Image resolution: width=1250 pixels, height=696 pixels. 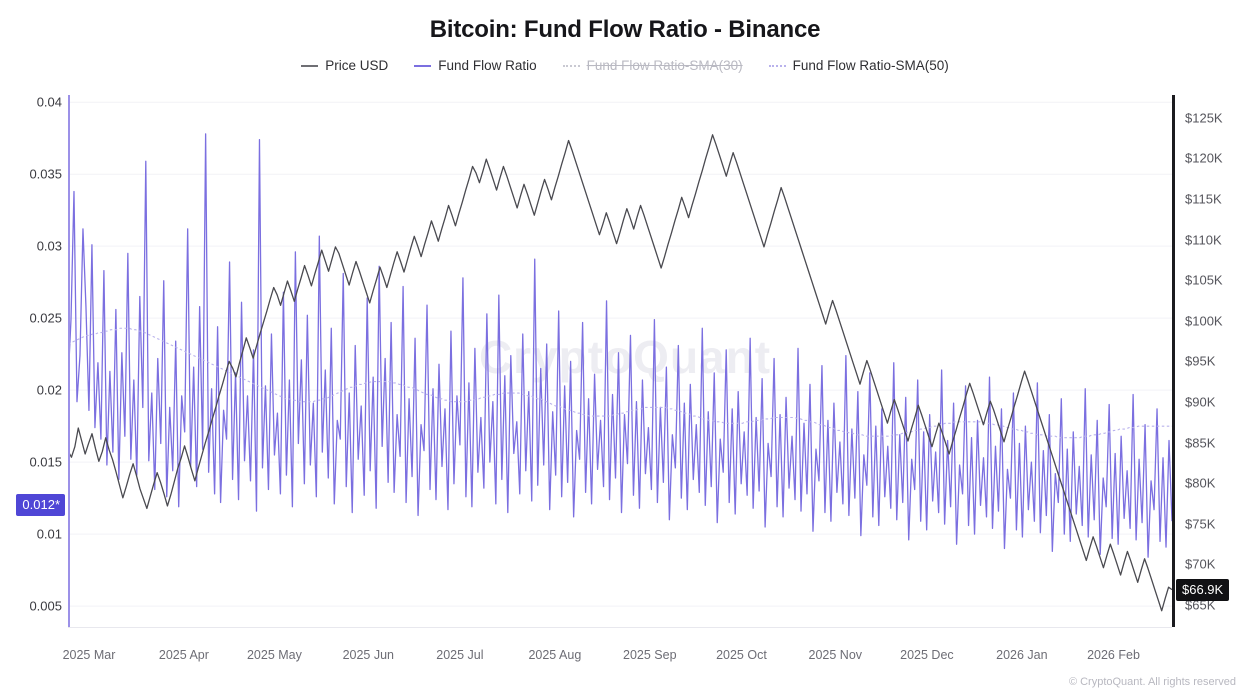 I want to click on right-axis-tick: $110K, so click(x=1203, y=240).